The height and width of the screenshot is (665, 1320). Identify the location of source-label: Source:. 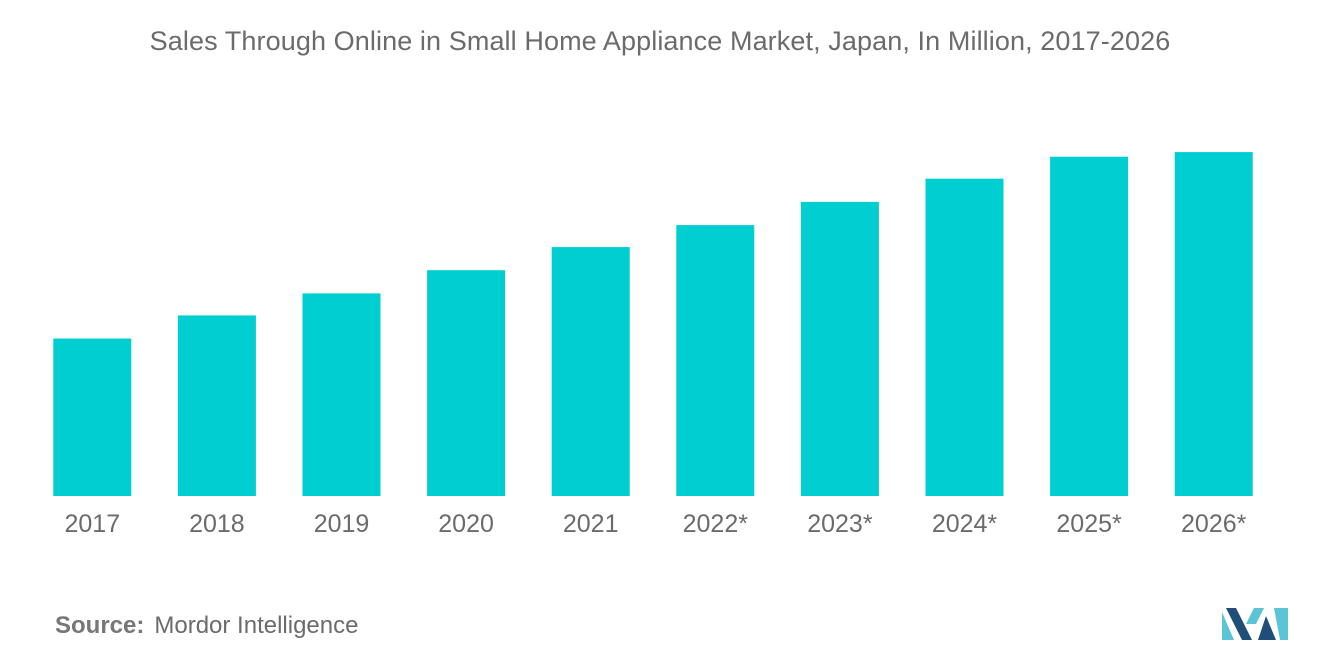
(100, 625).